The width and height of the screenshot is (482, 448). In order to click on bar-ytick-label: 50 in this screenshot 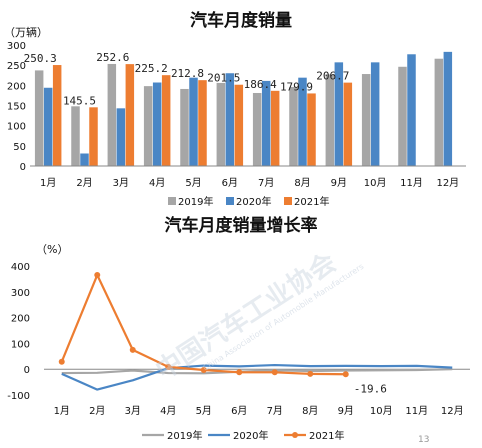, I will do `click(19, 147)`.